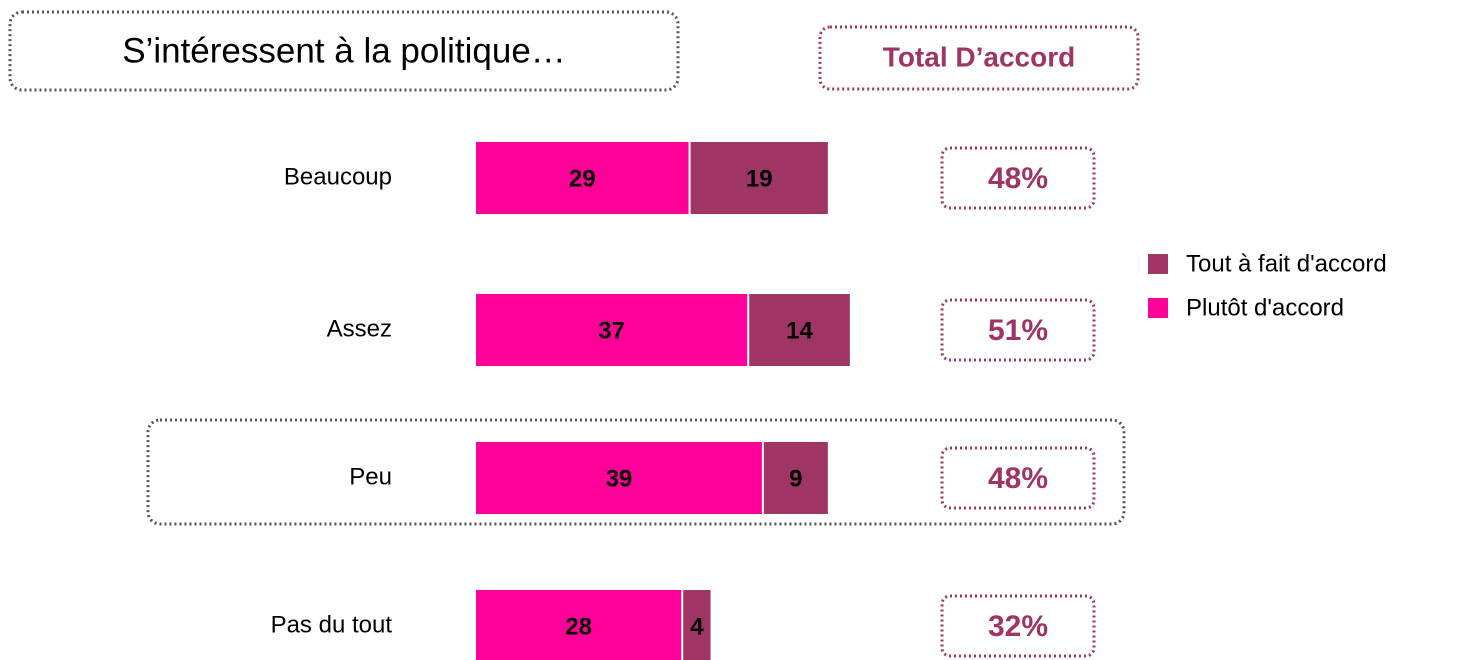  I want to click on value-label: 37, so click(611, 330).